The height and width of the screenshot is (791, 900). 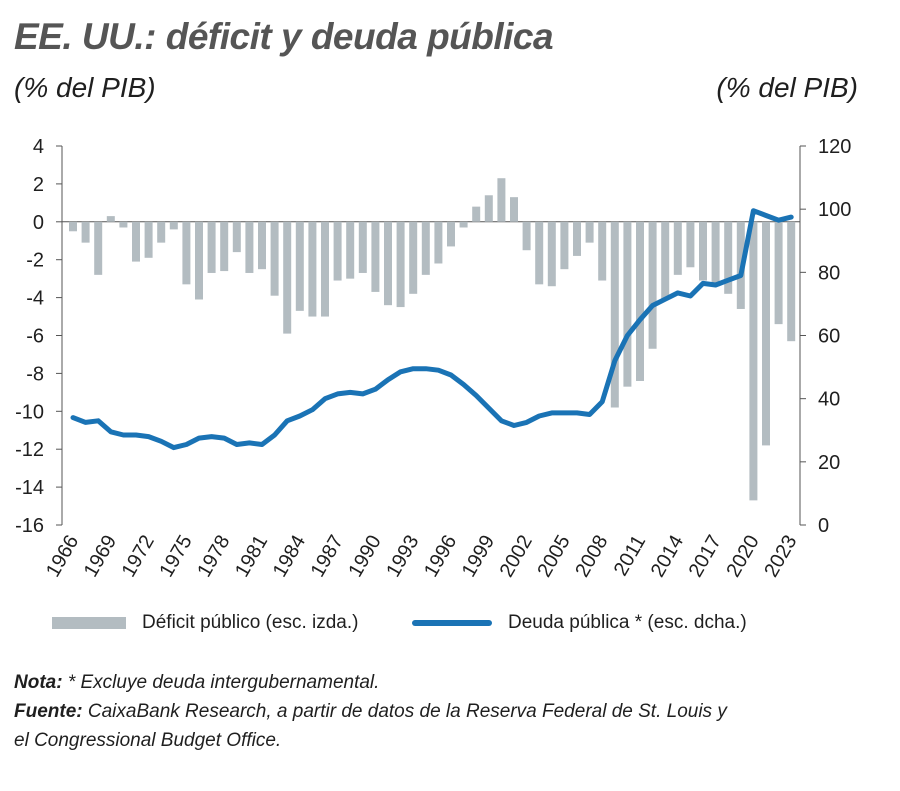 What do you see at coordinates (250, 622) in the screenshot?
I see `legend-label-deficit: Déficit público (esc. izda.)` at bounding box center [250, 622].